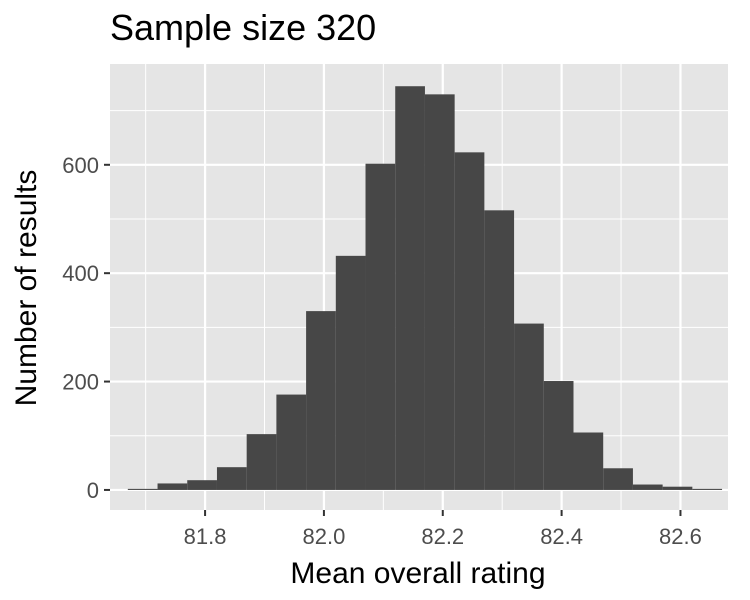 The height and width of the screenshot is (600, 750). I want to click on x-tick-label: 82.2, so click(442, 536).